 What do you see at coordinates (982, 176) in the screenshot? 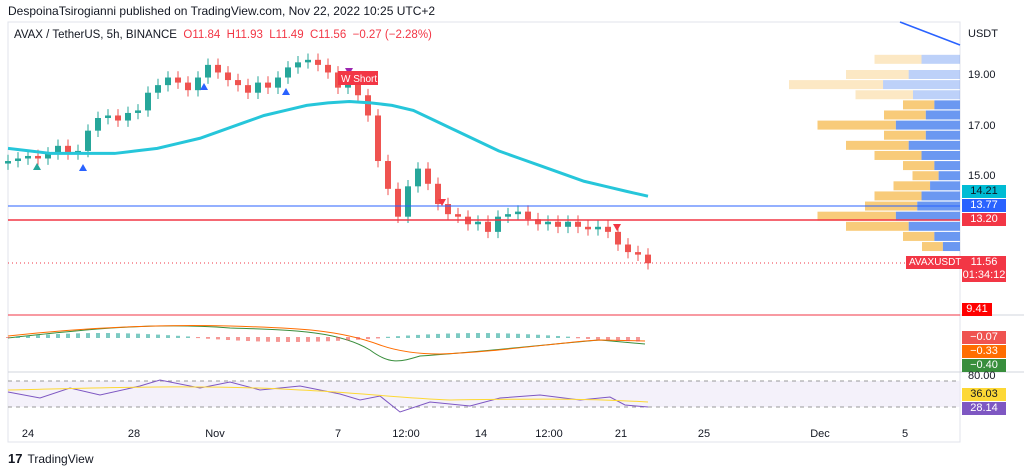
I see `price-label: 15.00` at bounding box center [982, 176].